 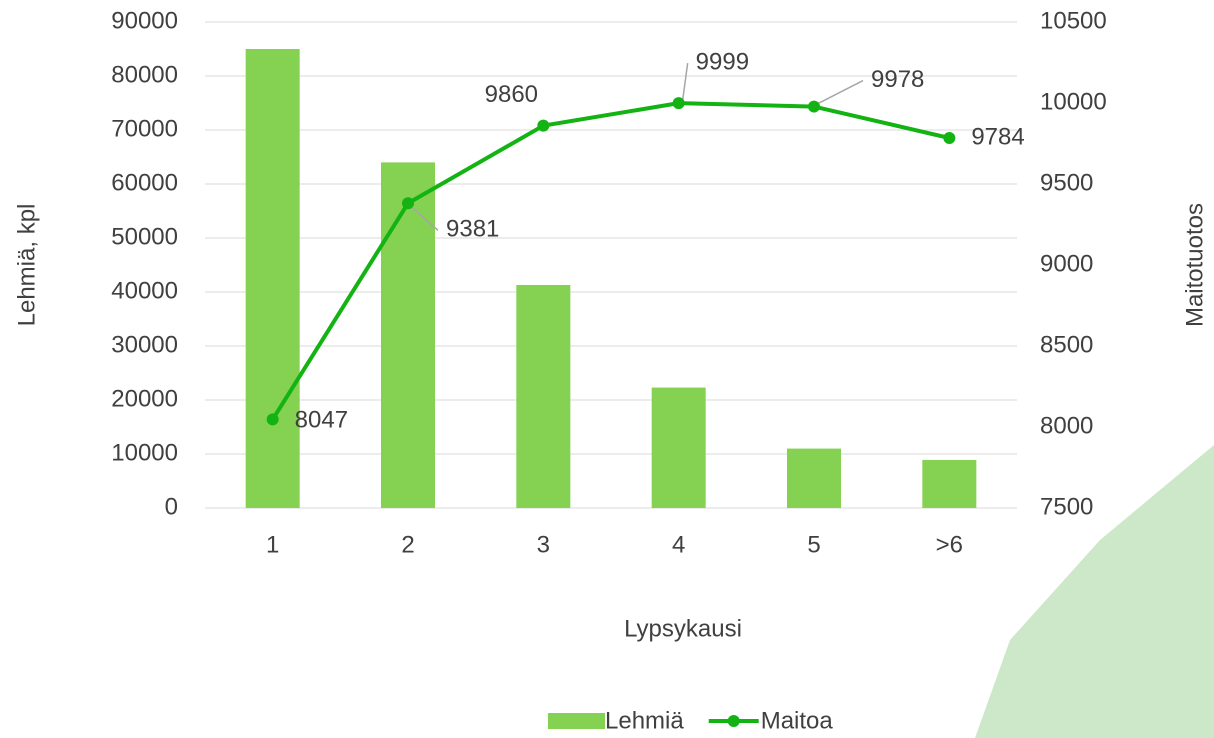 I want to click on y-tick-label: 80000, so click(x=144, y=74).